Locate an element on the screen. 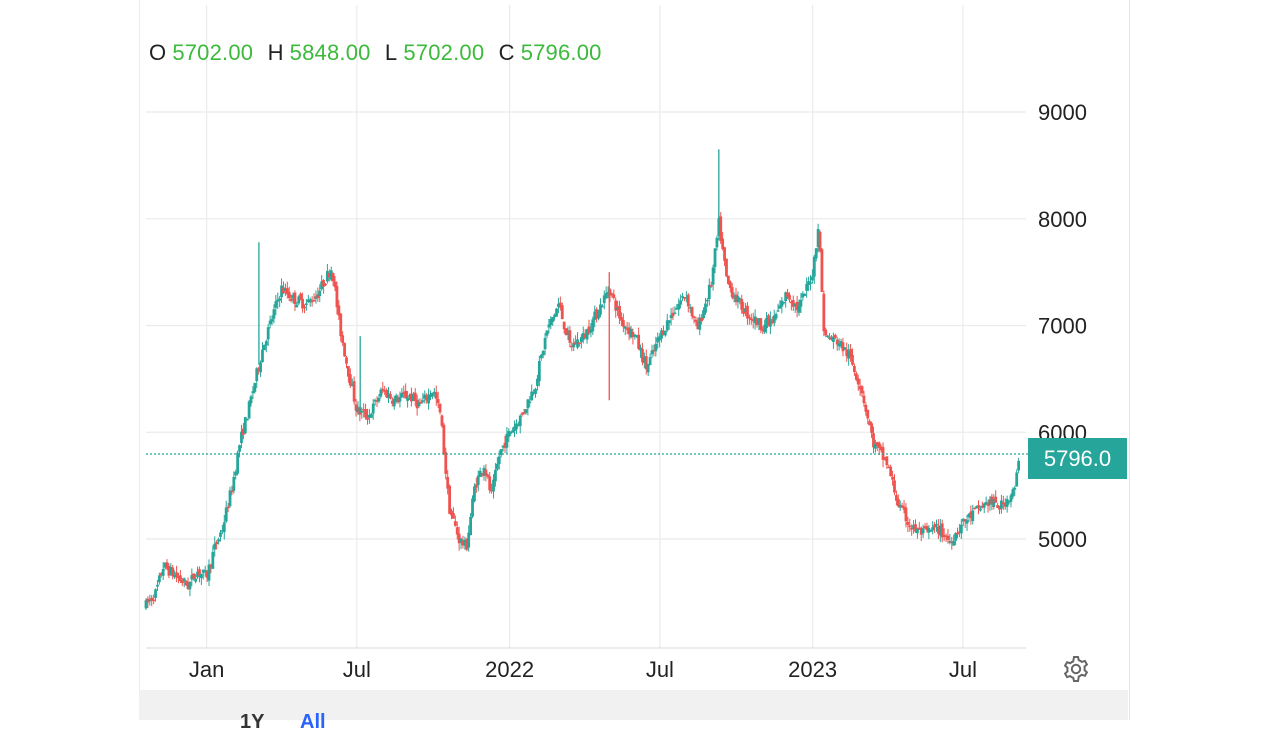 This screenshot has height=734, width=1280. low-label: L is located at coordinates (391, 52).